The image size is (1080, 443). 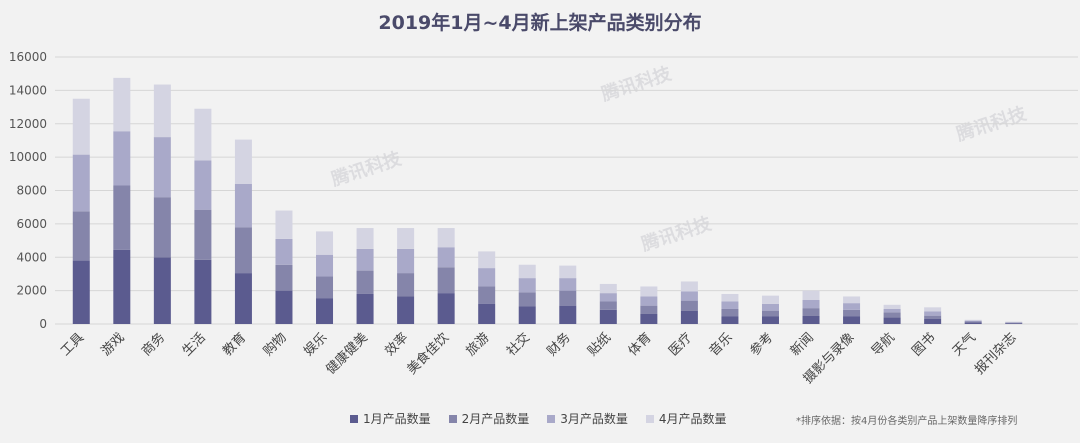 What do you see at coordinates (275, 345) in the screenshot?
I see `x-tick-label: 购物` at bounding box center [275, 345].